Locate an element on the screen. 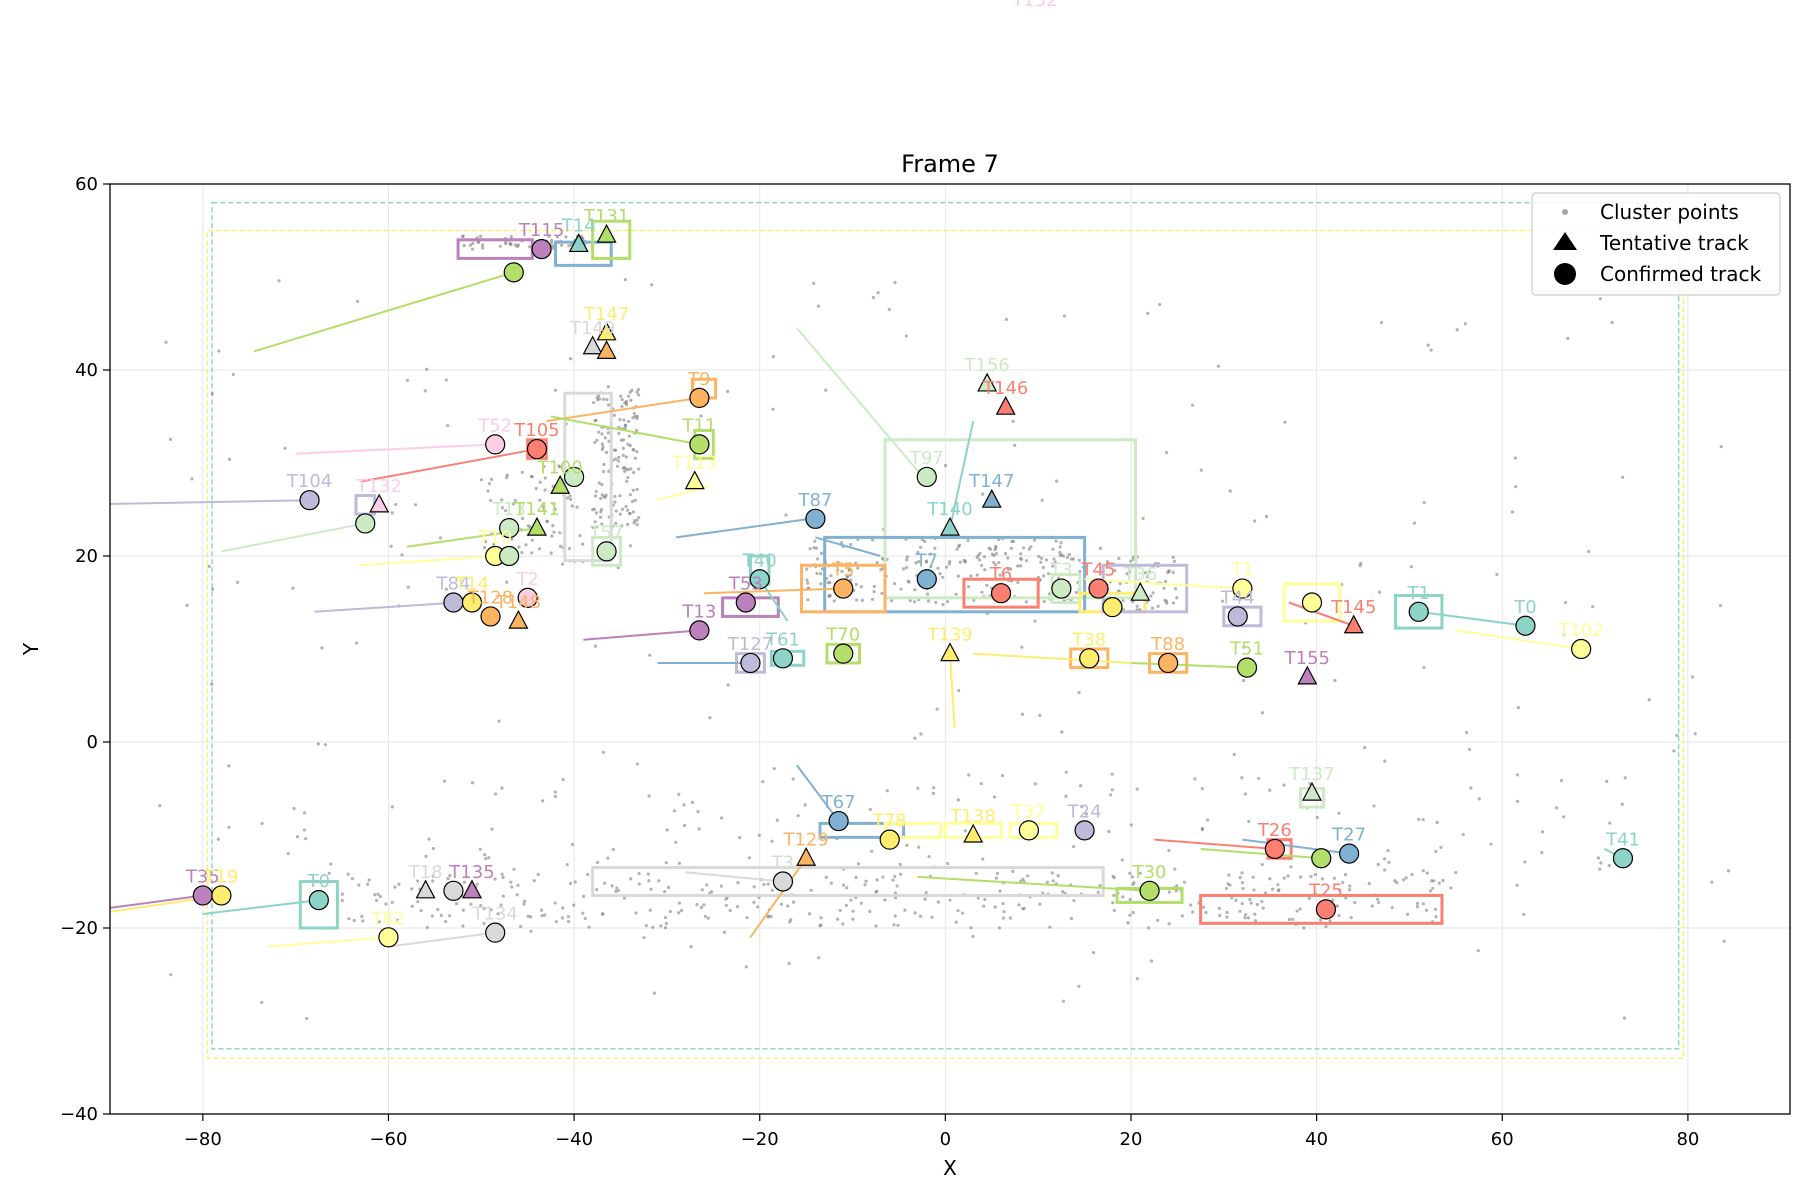 The width and height of the screenshot is (1800, 1200). track-label: T19 is located at coordinates (220, 876).